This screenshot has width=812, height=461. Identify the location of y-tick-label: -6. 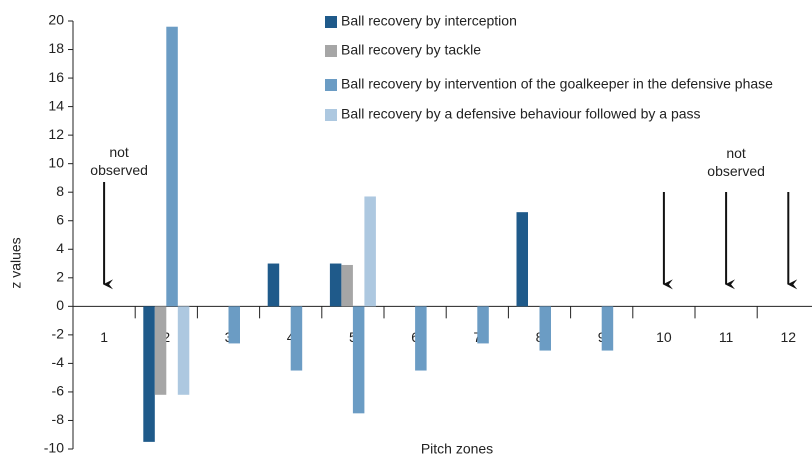
(58, 391).